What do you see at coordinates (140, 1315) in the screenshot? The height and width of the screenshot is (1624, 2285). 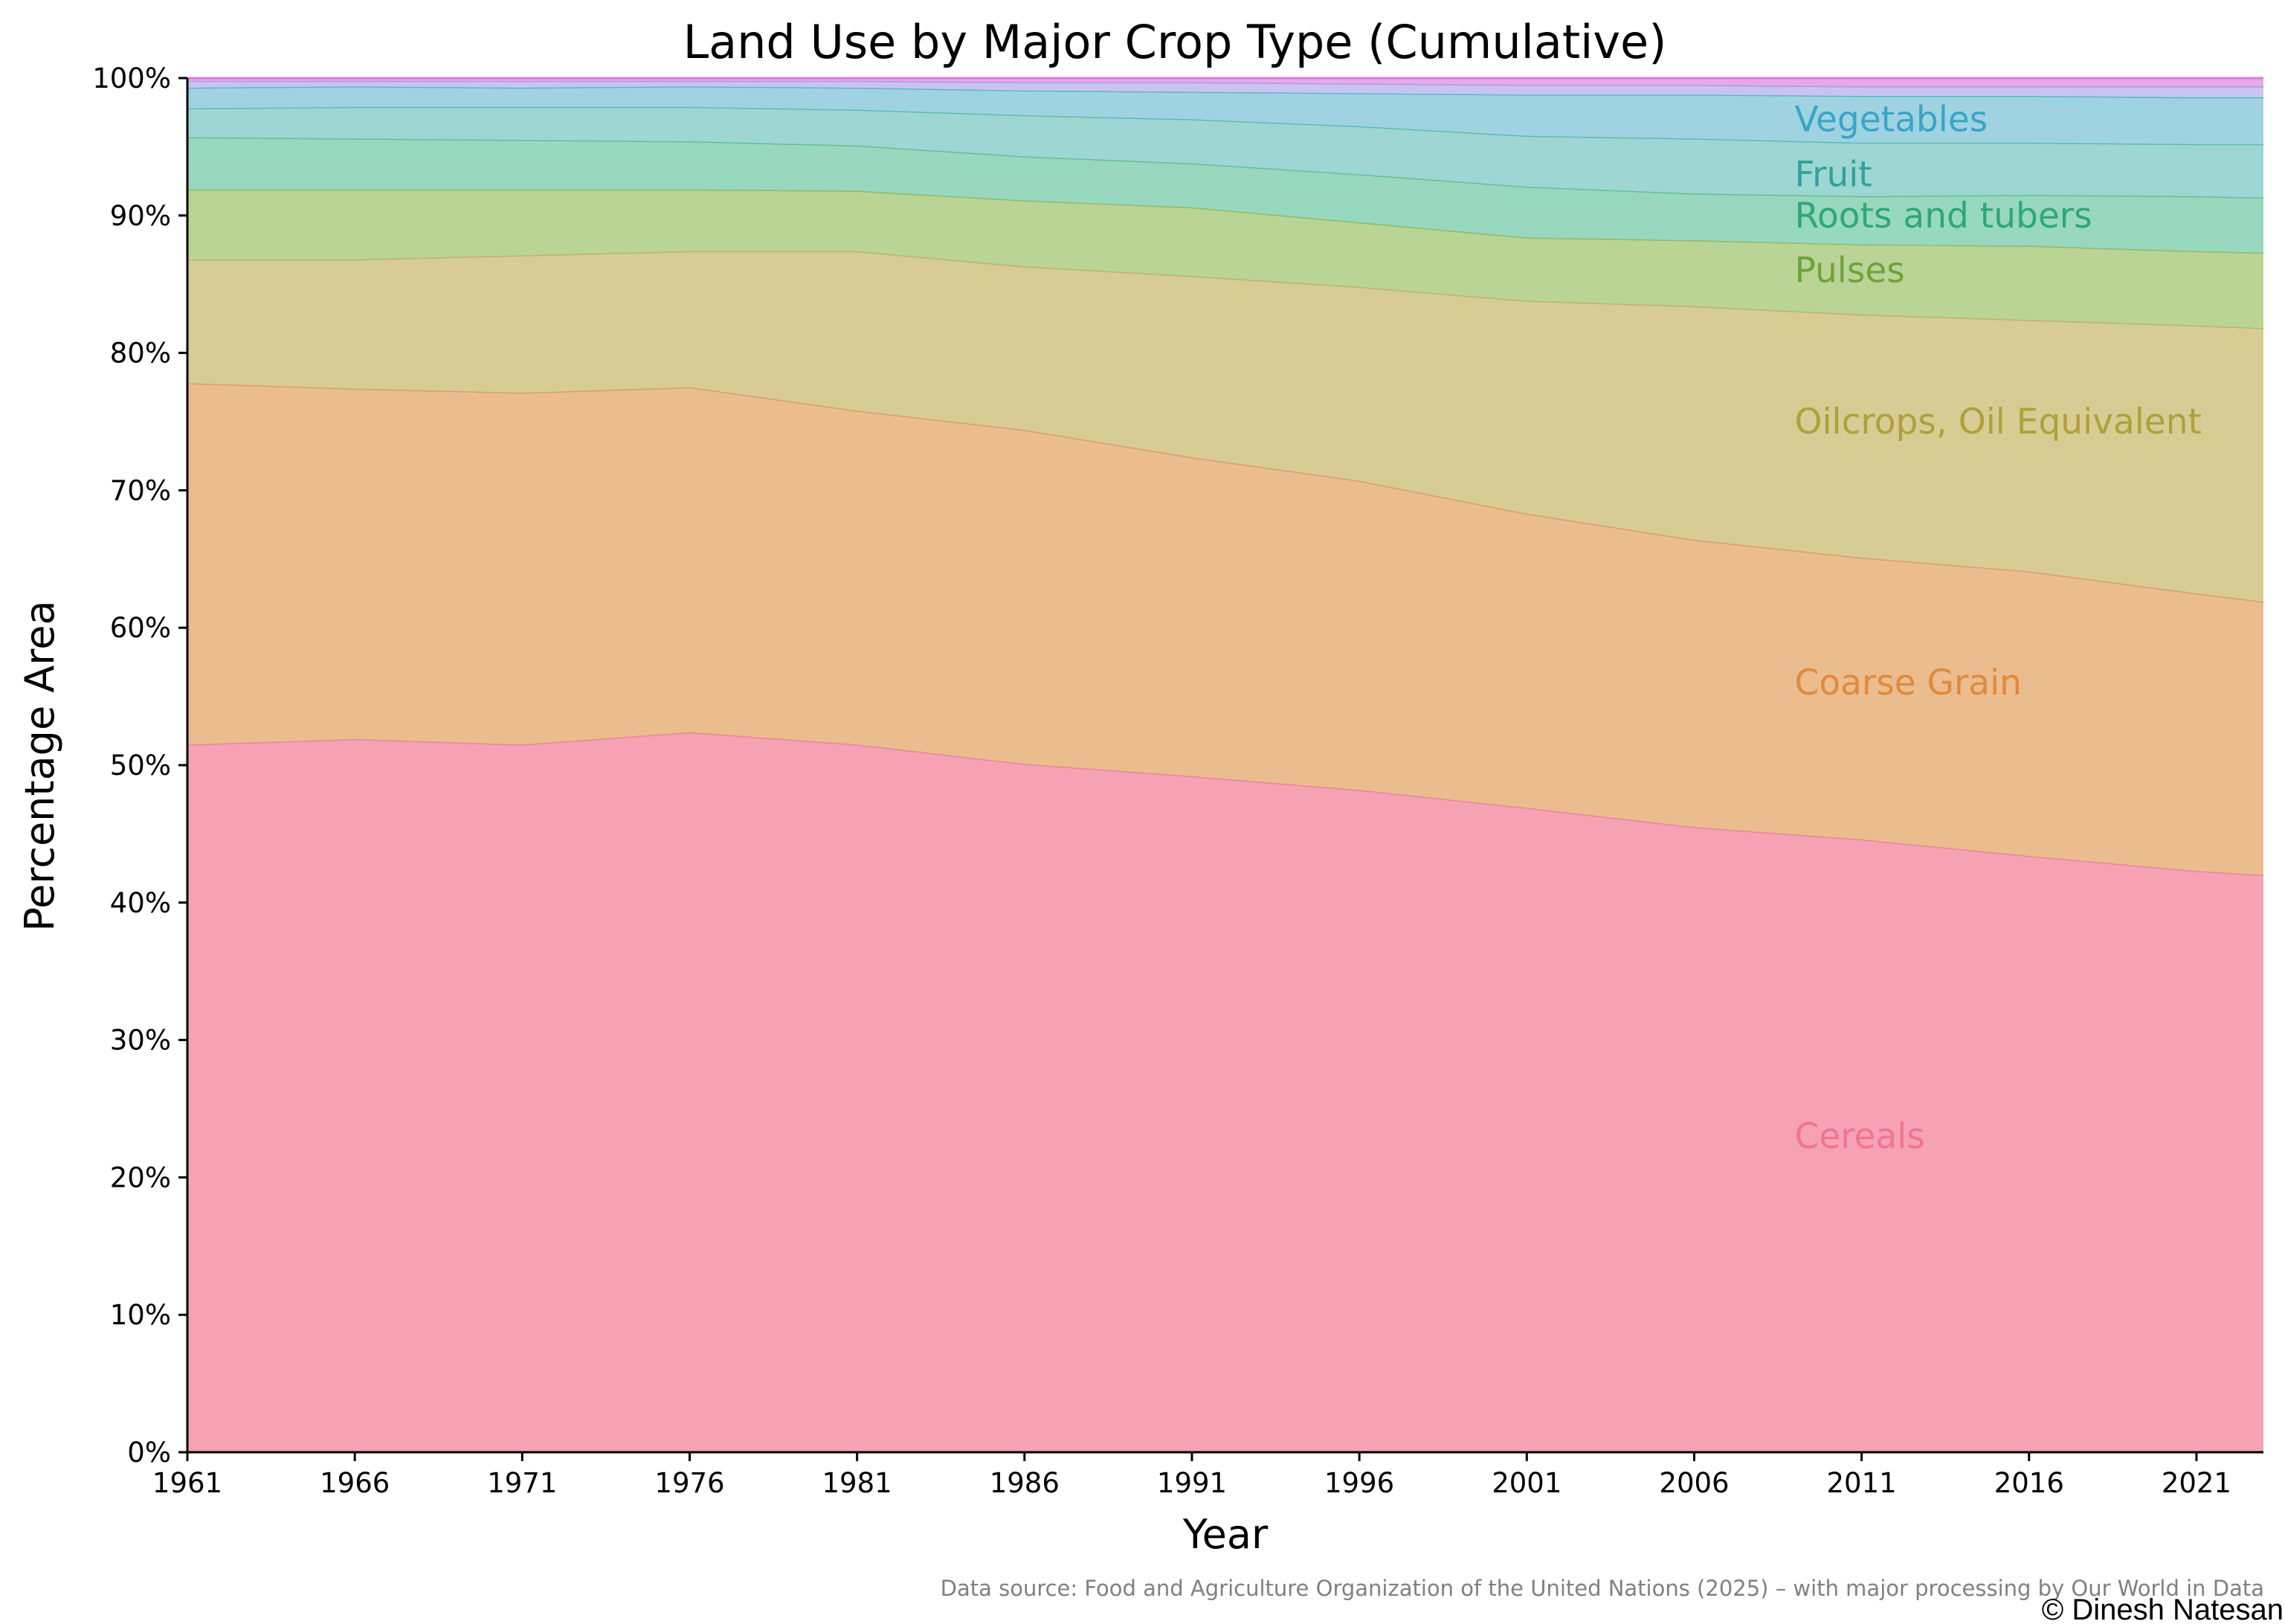 I see `y-tick-label: 10%` at bounding box center [140, 1315].